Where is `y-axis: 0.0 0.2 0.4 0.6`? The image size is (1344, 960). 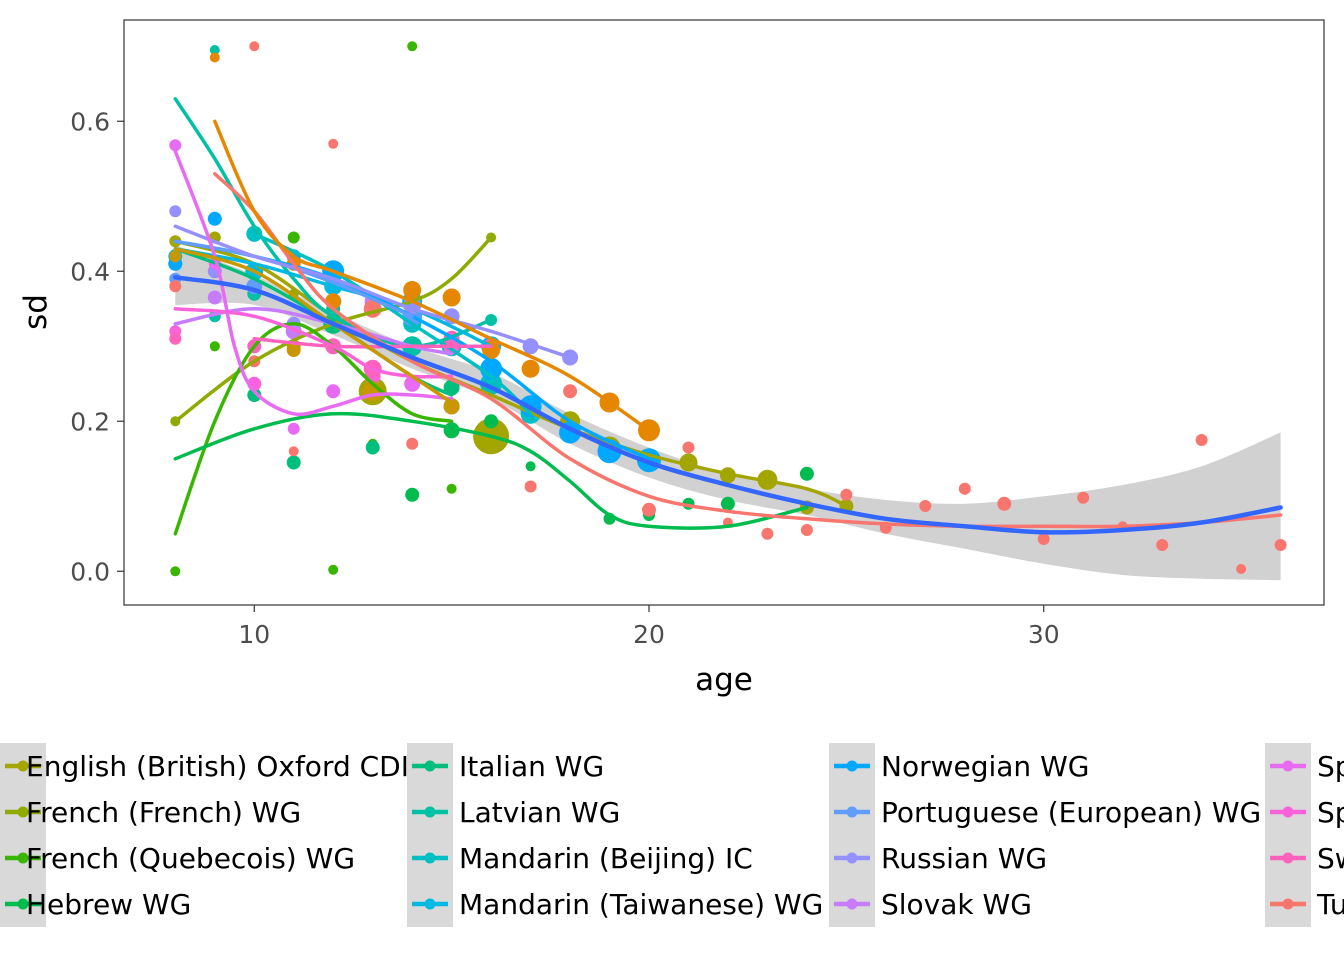
y-axis: 0.0 0.2 0.4 0.6 is located at coordinates (97, 346).